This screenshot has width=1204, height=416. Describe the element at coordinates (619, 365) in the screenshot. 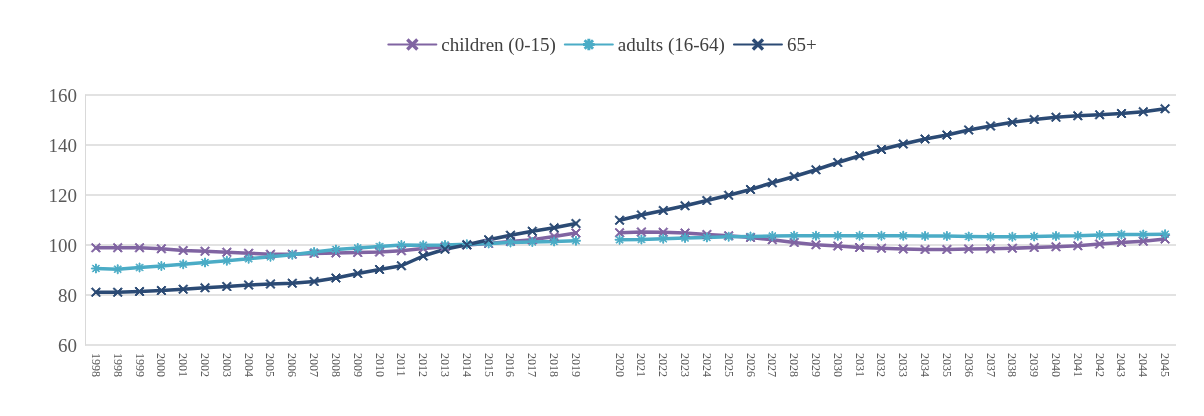

I see `x-tick-label: 2020` at that location.